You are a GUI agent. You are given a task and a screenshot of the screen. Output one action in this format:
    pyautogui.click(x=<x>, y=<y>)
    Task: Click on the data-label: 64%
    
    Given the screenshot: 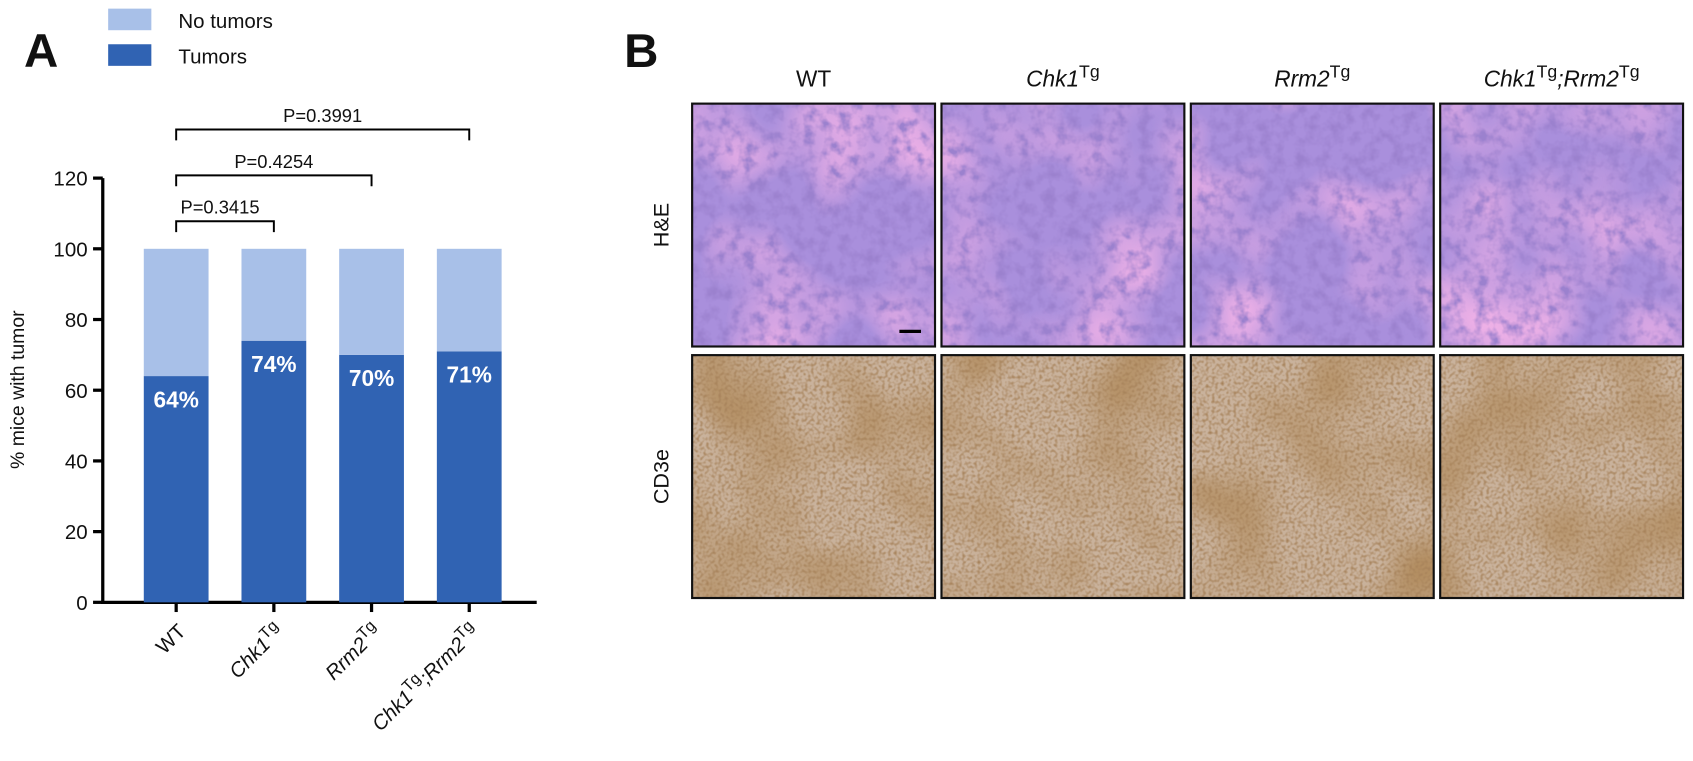 What is the action you would take?
    pyautogui.click(x=175, y=399)
    